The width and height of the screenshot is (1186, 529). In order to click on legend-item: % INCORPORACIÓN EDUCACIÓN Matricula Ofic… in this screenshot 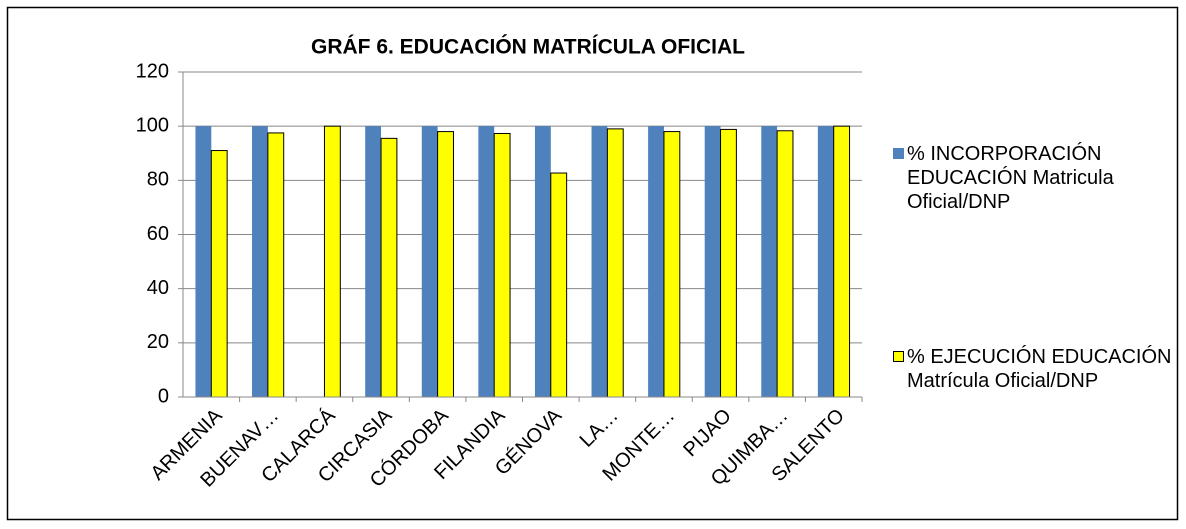, I will do `click(1035, 178)`.